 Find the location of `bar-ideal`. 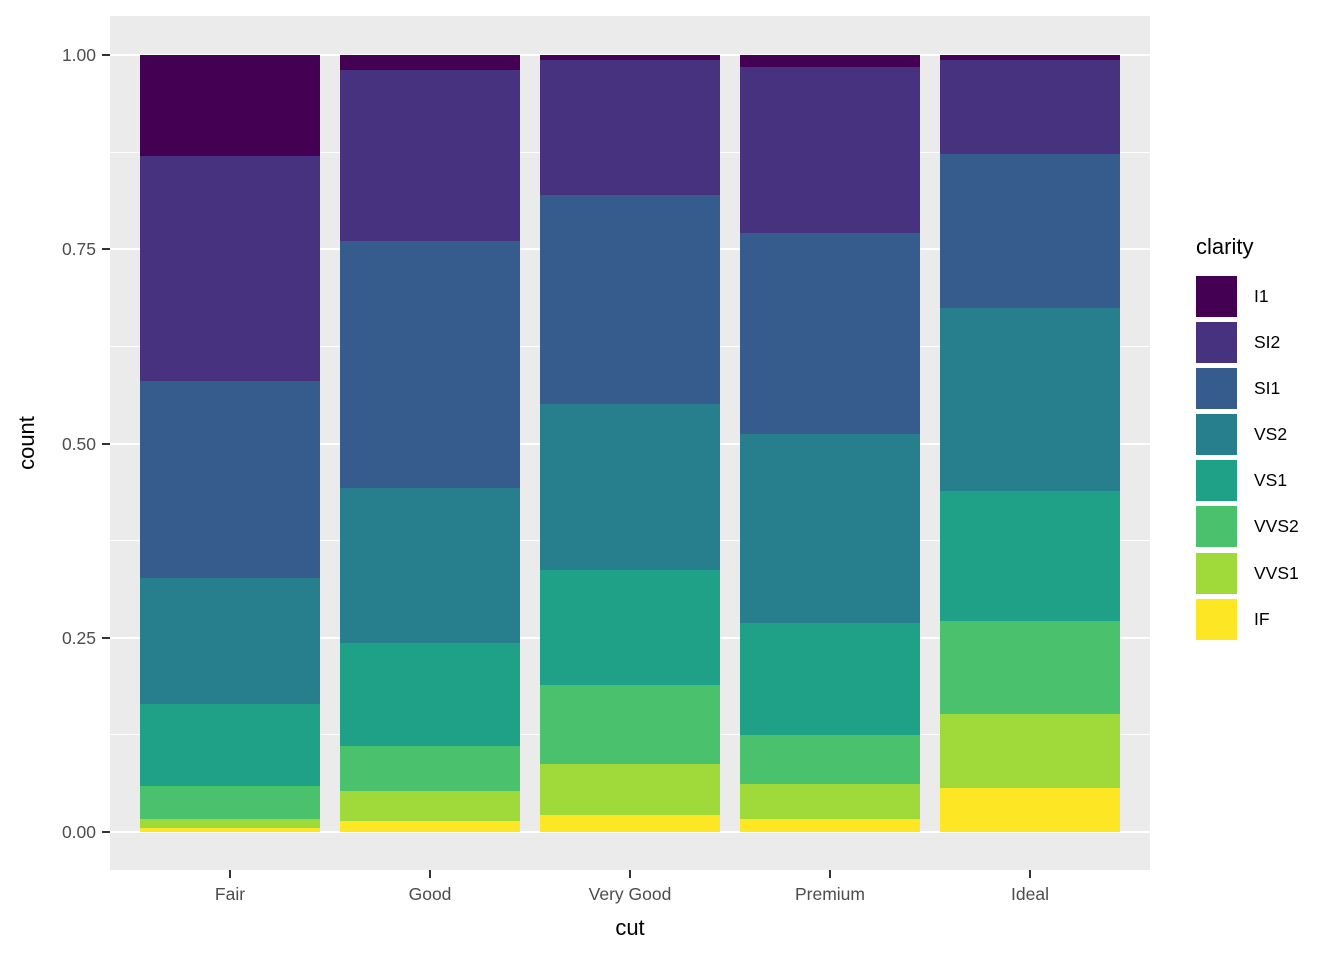

bar-ideal is located at coordinates (1030, 443).